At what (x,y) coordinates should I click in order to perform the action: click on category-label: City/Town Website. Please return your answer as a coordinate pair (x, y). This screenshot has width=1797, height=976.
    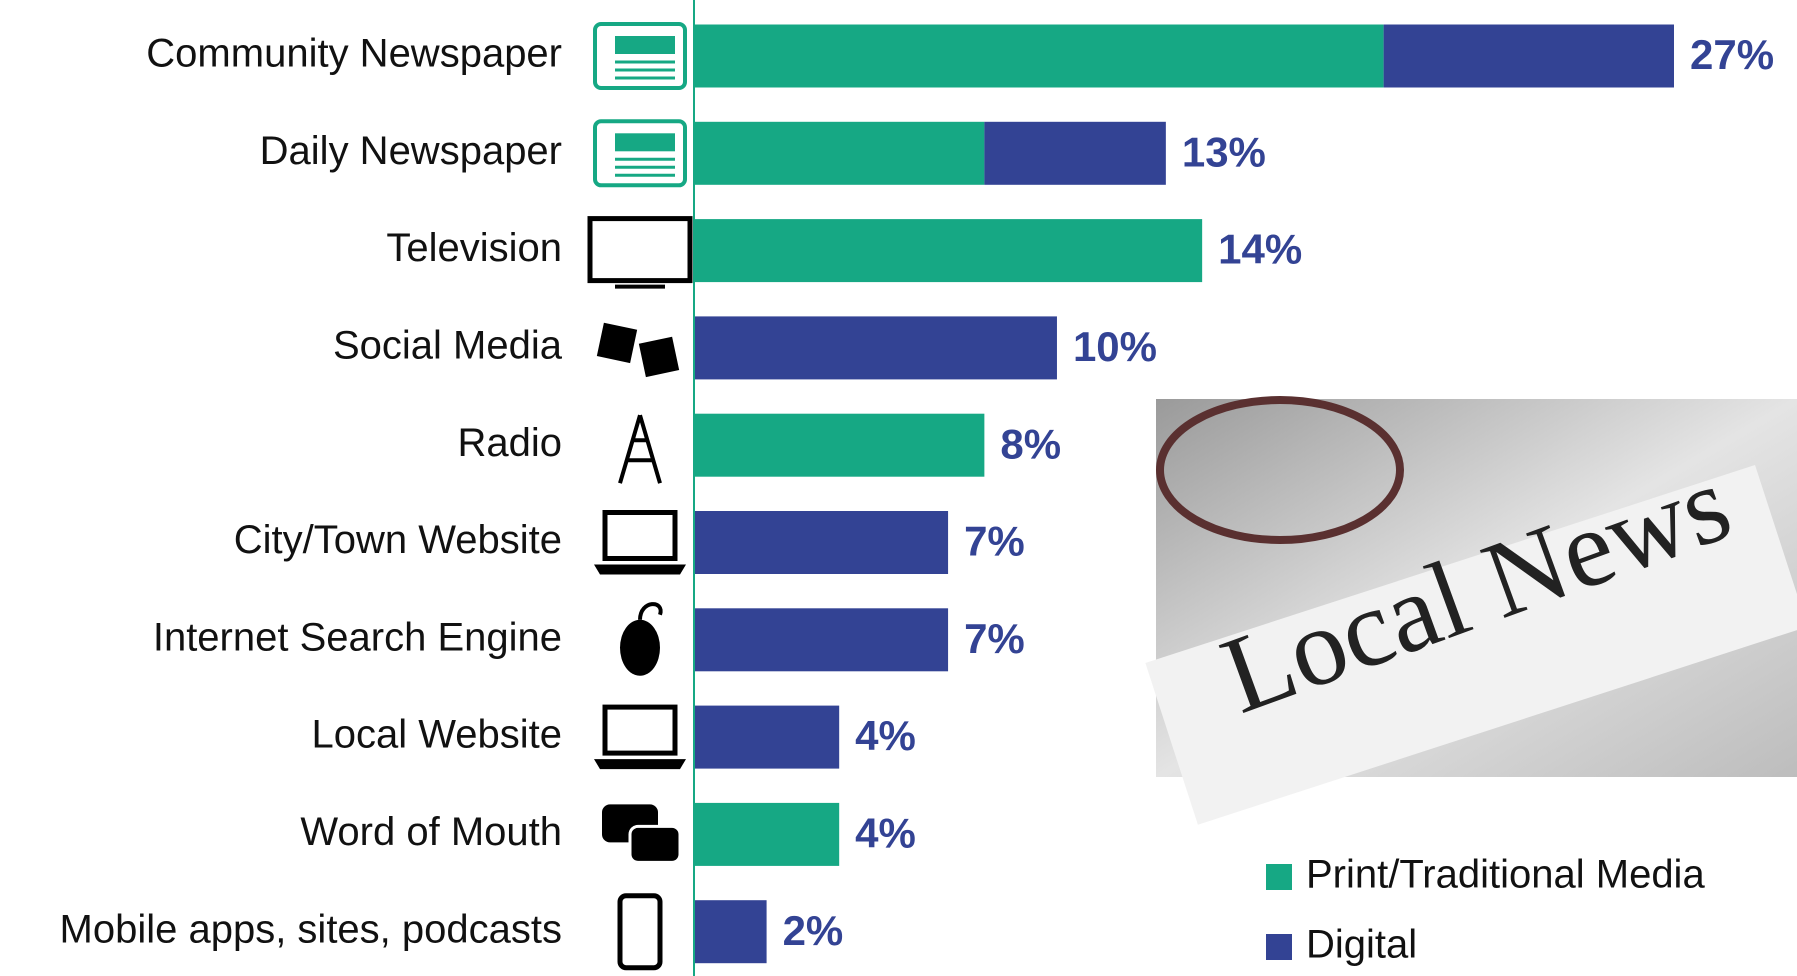
    Looking at the image, I should click on (398, 540).